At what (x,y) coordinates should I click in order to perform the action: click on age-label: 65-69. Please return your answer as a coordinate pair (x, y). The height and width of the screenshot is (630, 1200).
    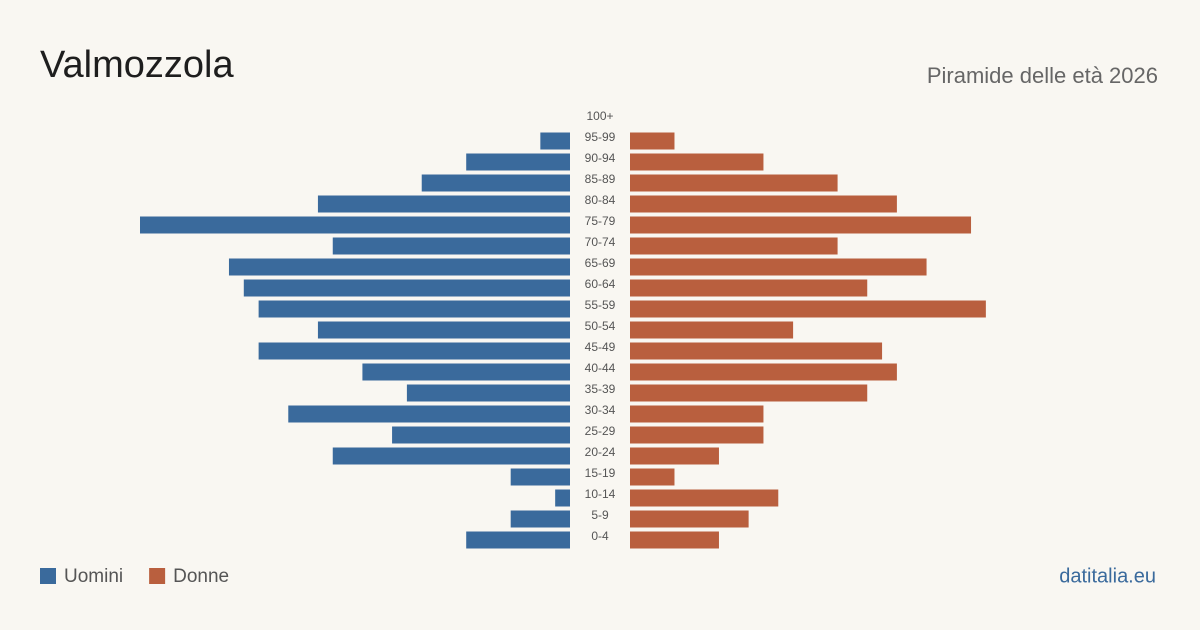
    Looking at the image, I should click on (600, 263).